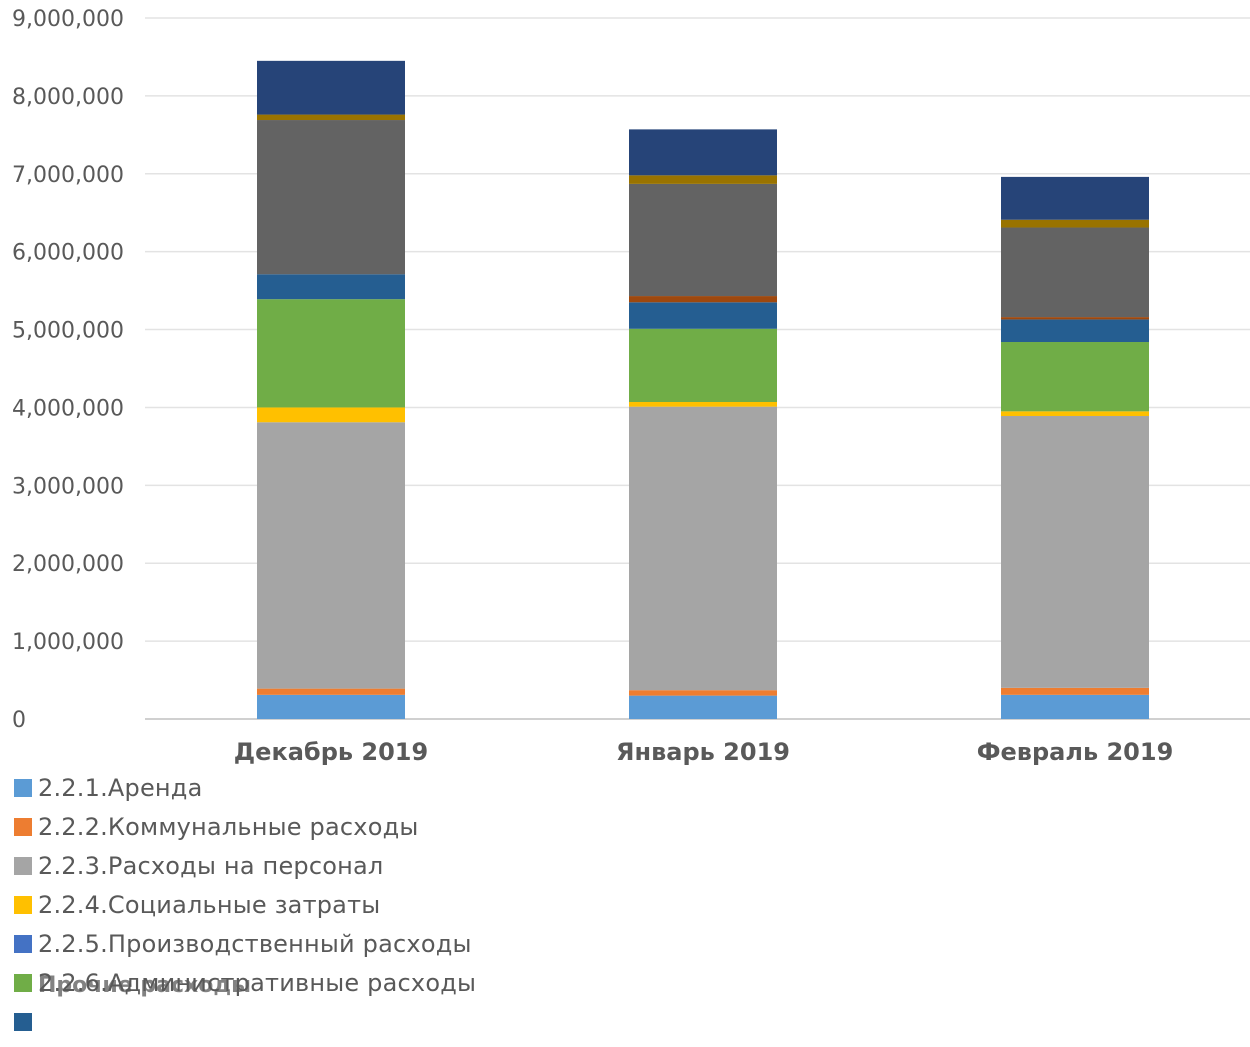  Describe the element at coordinates (209, 904) in the screenshot. I see `legend-label: 2.2.4.Социальные затраты` at that location.